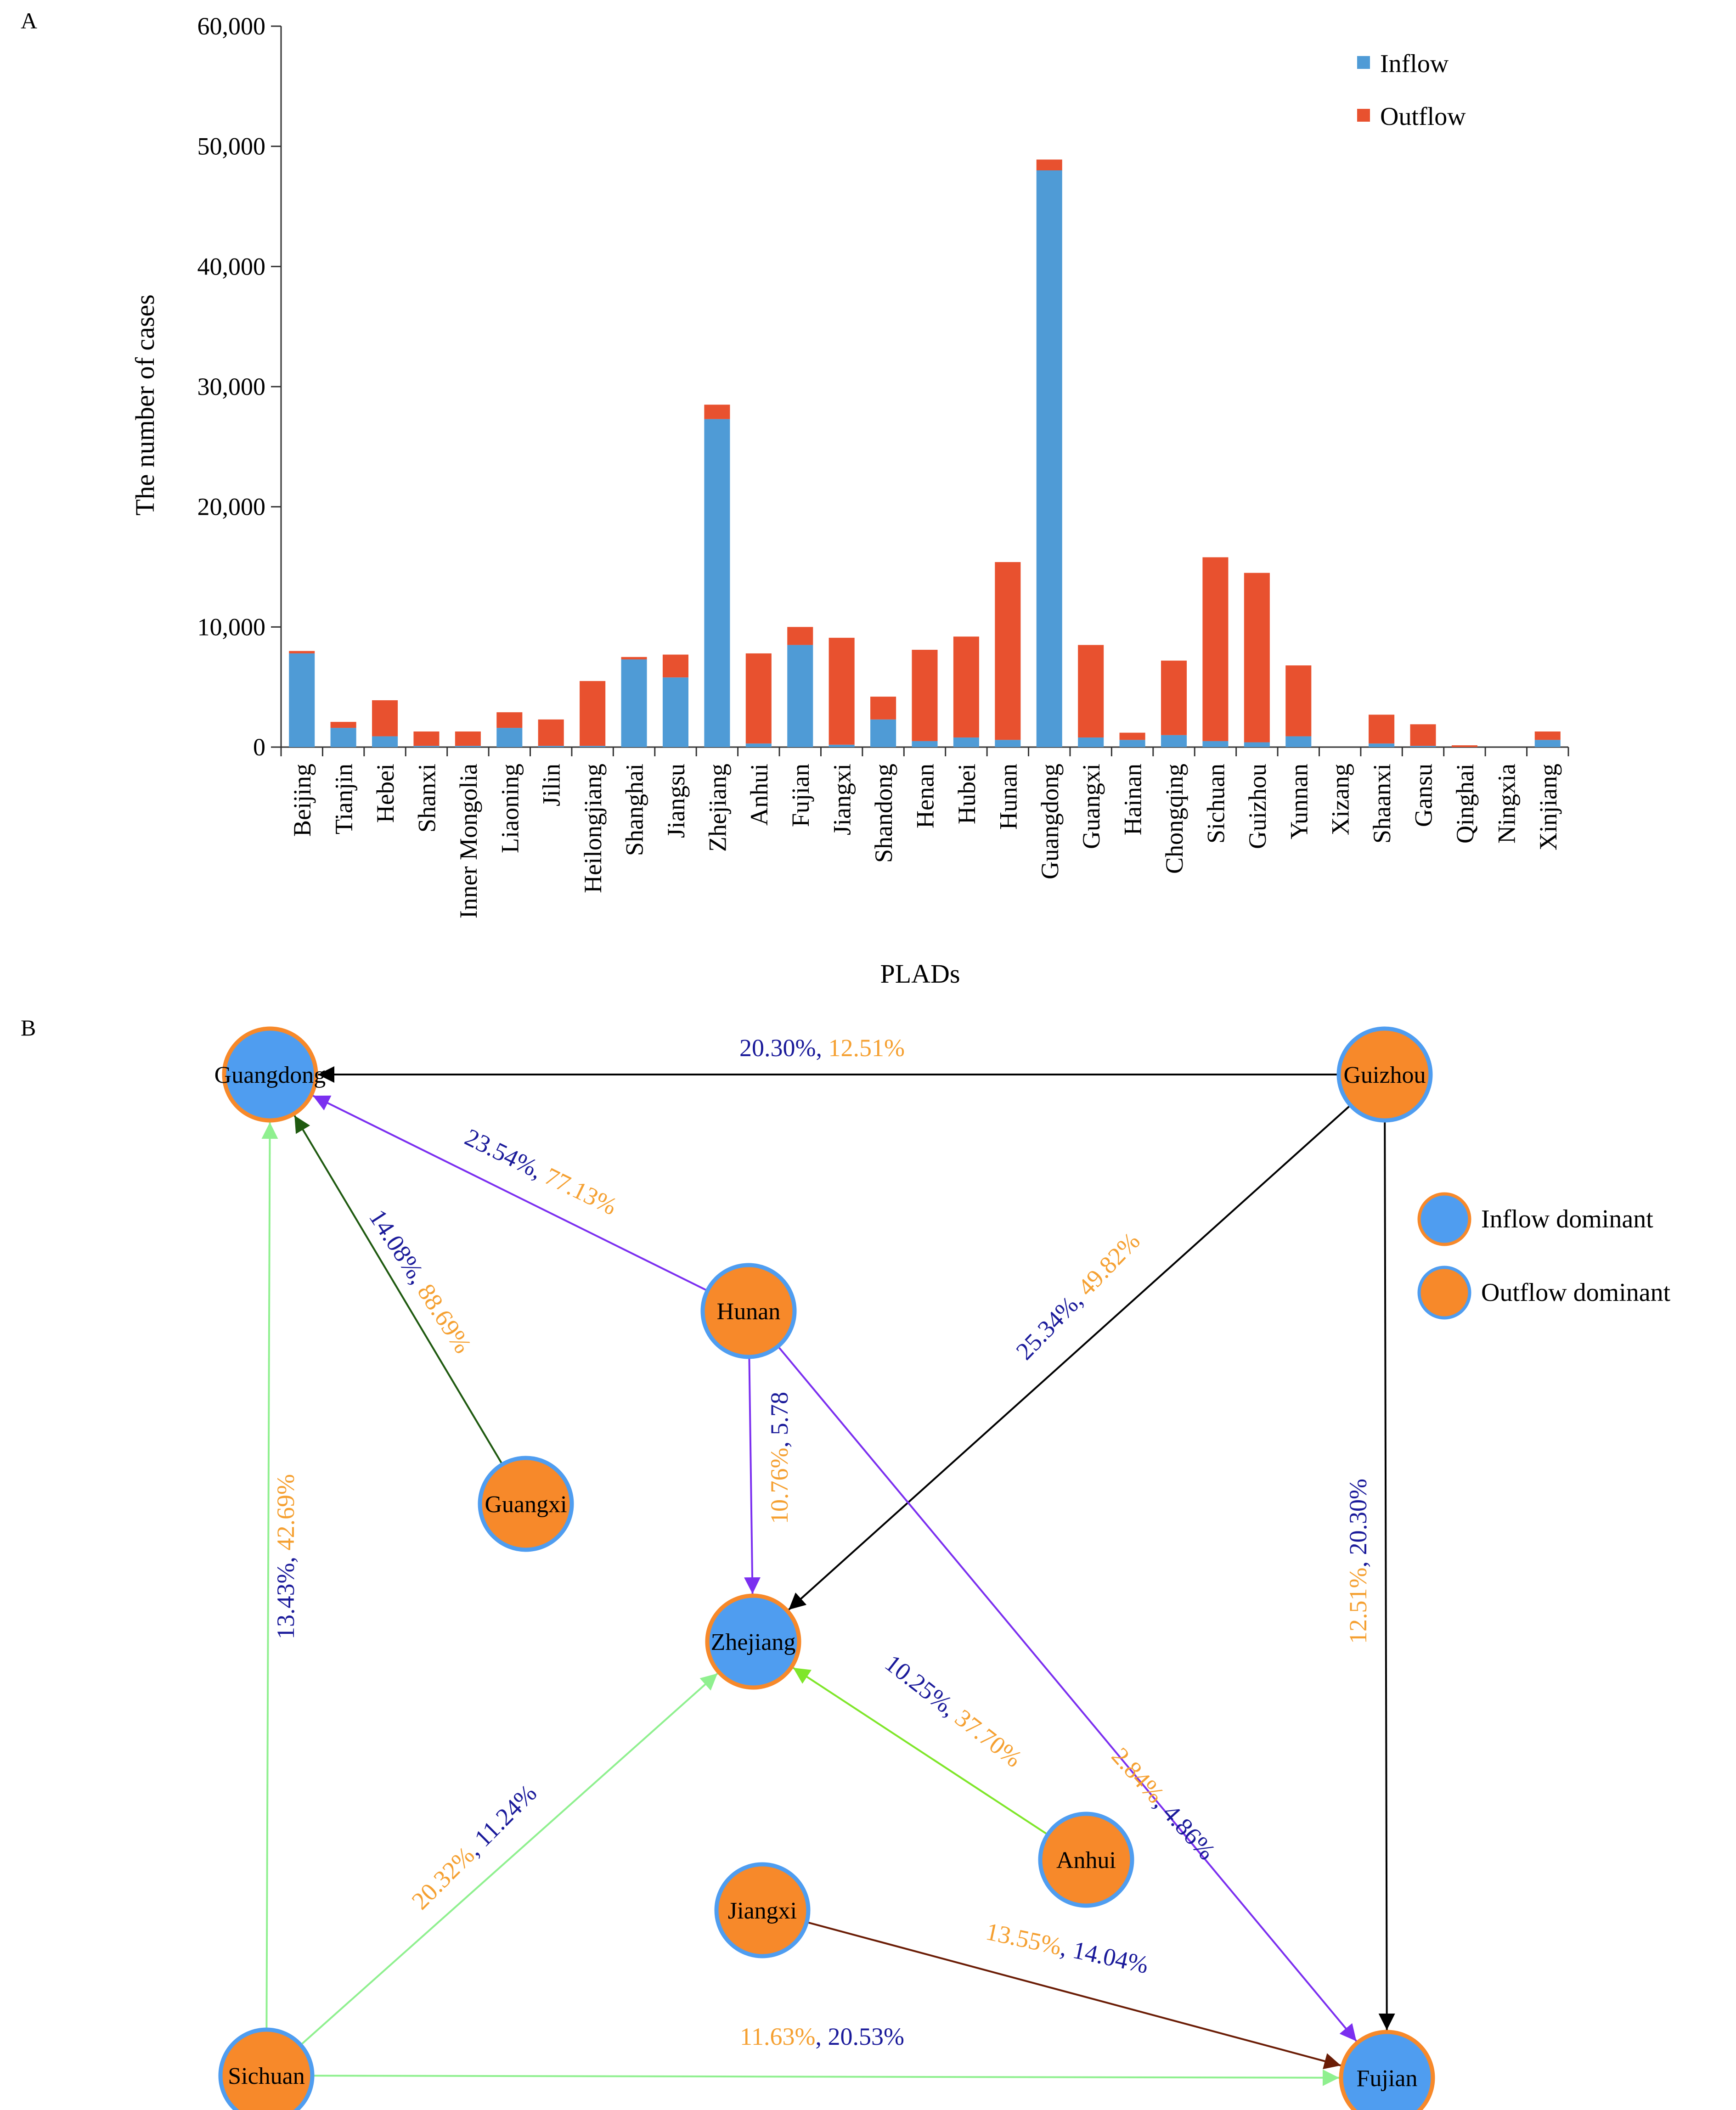 Image resolution: width=1736 pixels, height=2110 pixels. I want to click on bar-inflow-guizhou, so click(1257, 744).